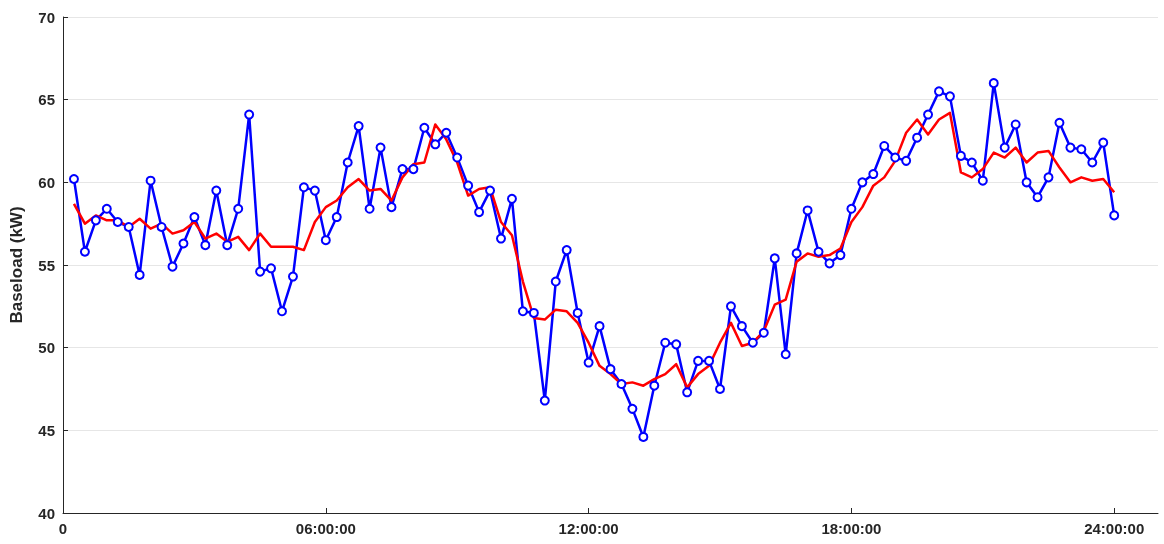 The height and width of the screenshot is (544, 1164). Describe the element at coordinates (46, 348) in the screenshot. I see `y-tick-label: 50` at that location.